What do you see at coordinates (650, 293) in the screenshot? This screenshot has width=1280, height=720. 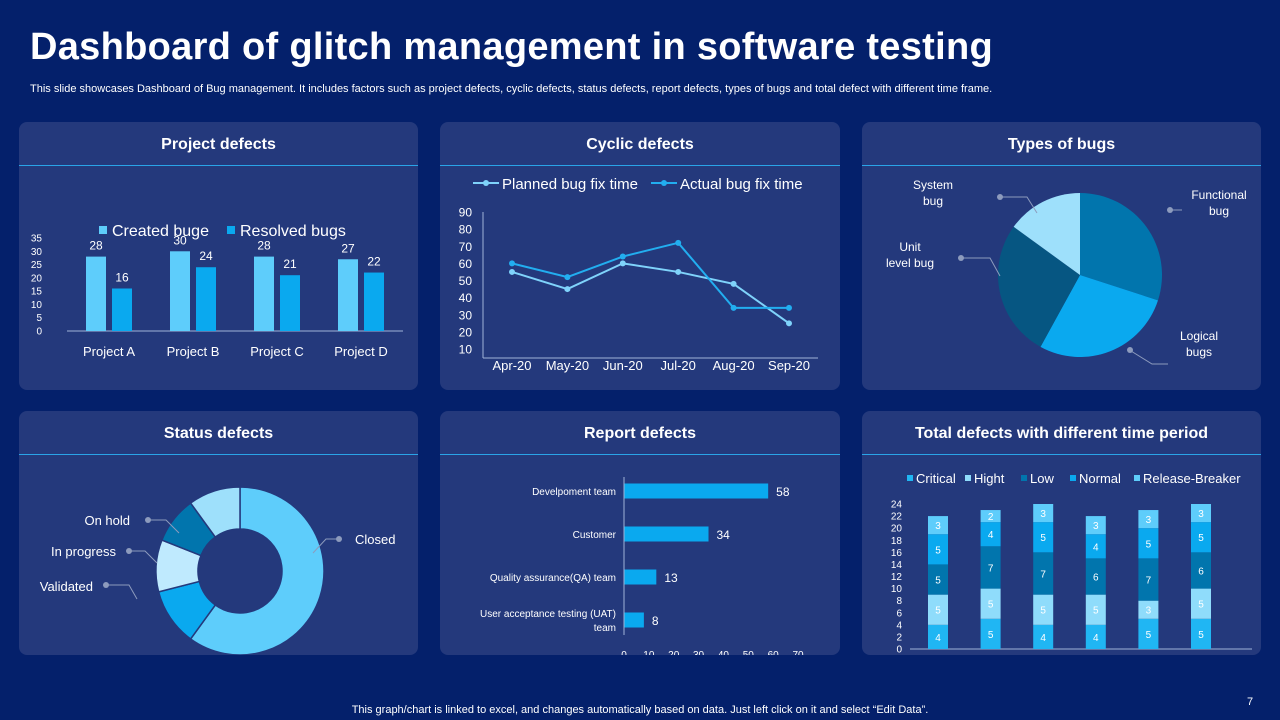 I see `series-line-planned-bug-fix-time` at bounding box center [650, 293].